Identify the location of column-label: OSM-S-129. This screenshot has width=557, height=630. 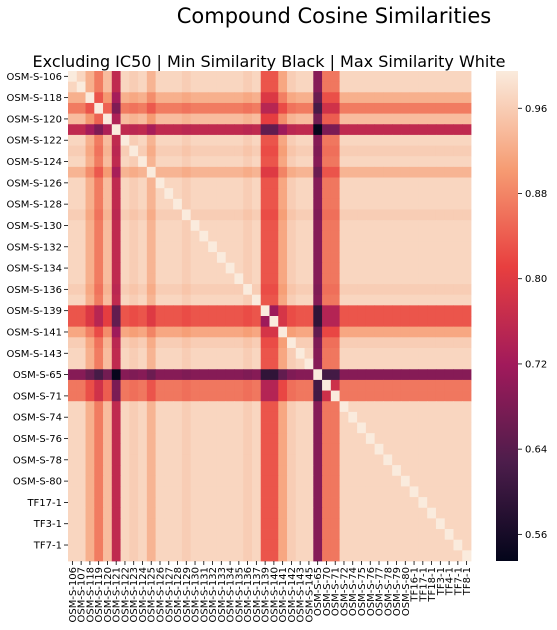
(187, 595).